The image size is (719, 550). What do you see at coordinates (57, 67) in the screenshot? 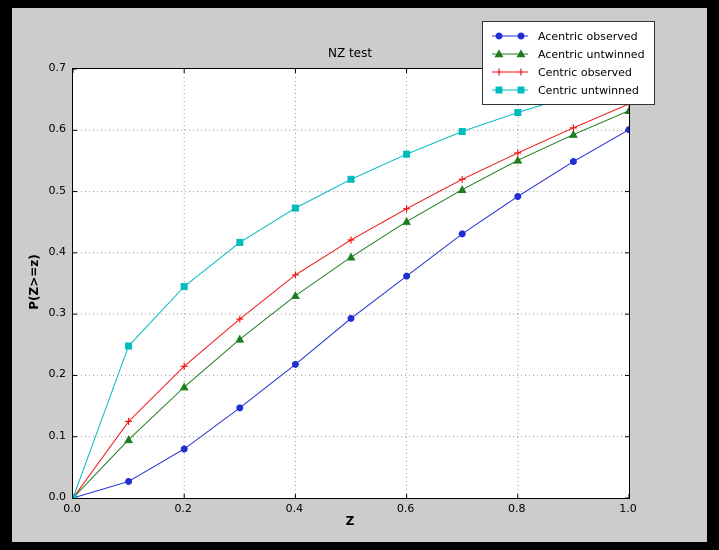
I see `y-tick-label: 0.7` at bounding box center [57, 67].